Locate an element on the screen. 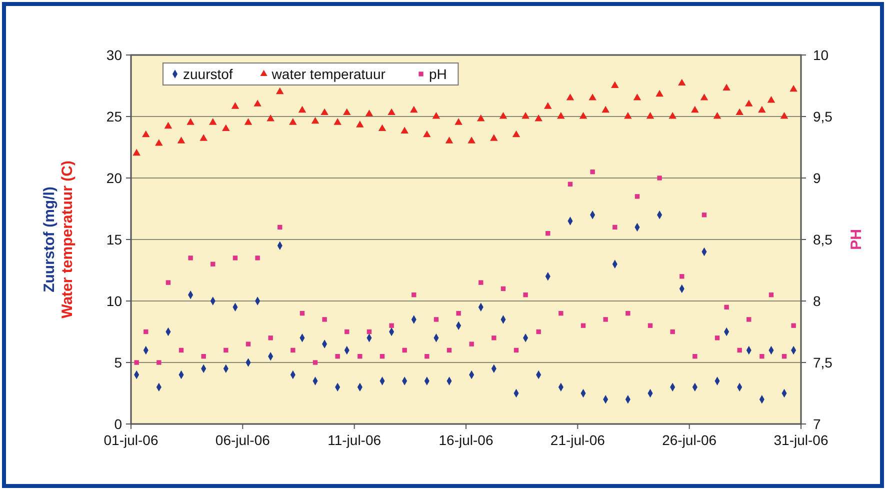 Image resolution: width=886 pixels, height=490 pixels. legend-label: water temperatuur is located at coordinates (328, 74).